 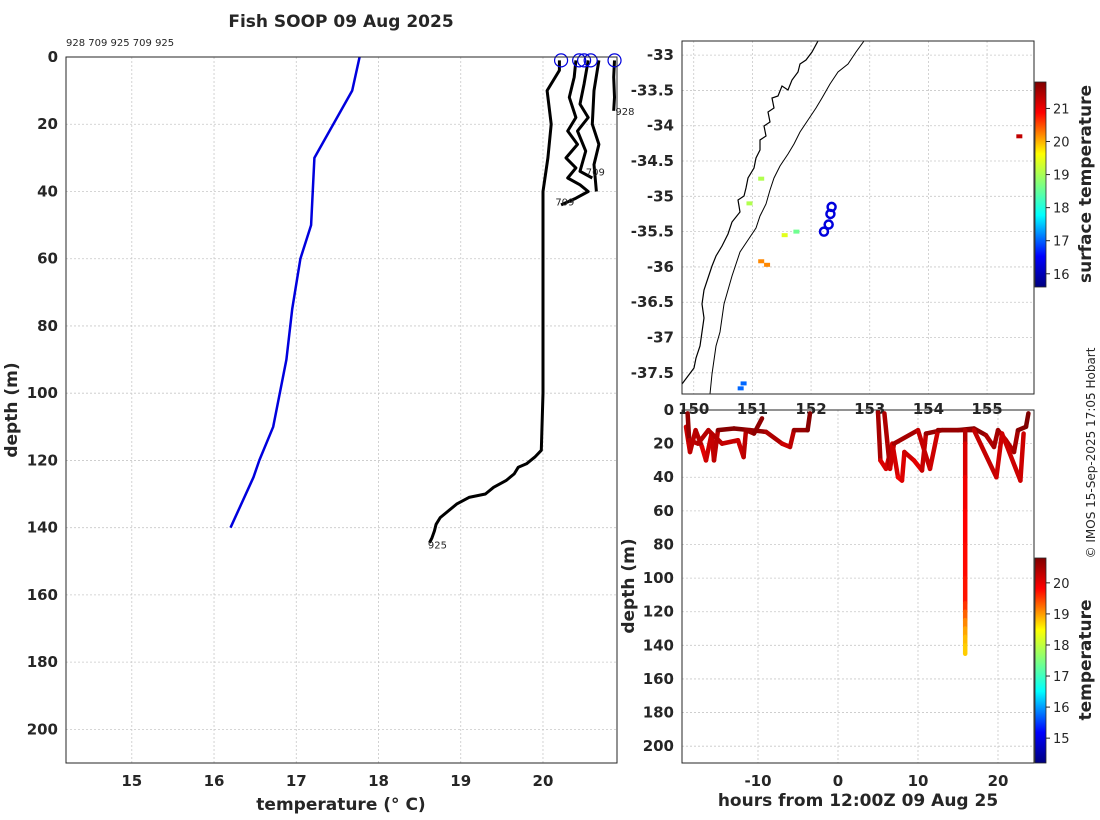 What do you see at coordinates (47, 124) in the screenshot?
I see `profile-y-tick: 20` at bounding box center [47, 124].